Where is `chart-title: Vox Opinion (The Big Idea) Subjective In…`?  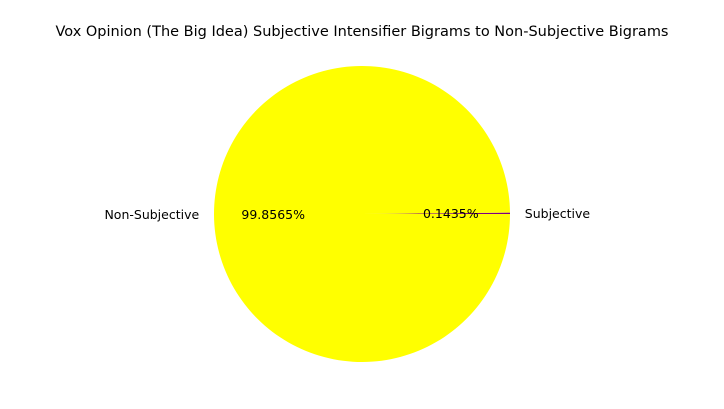 chart-title: Vox Opinion (The Big Idea) Subjective In… is located at coordinates (361, 32).